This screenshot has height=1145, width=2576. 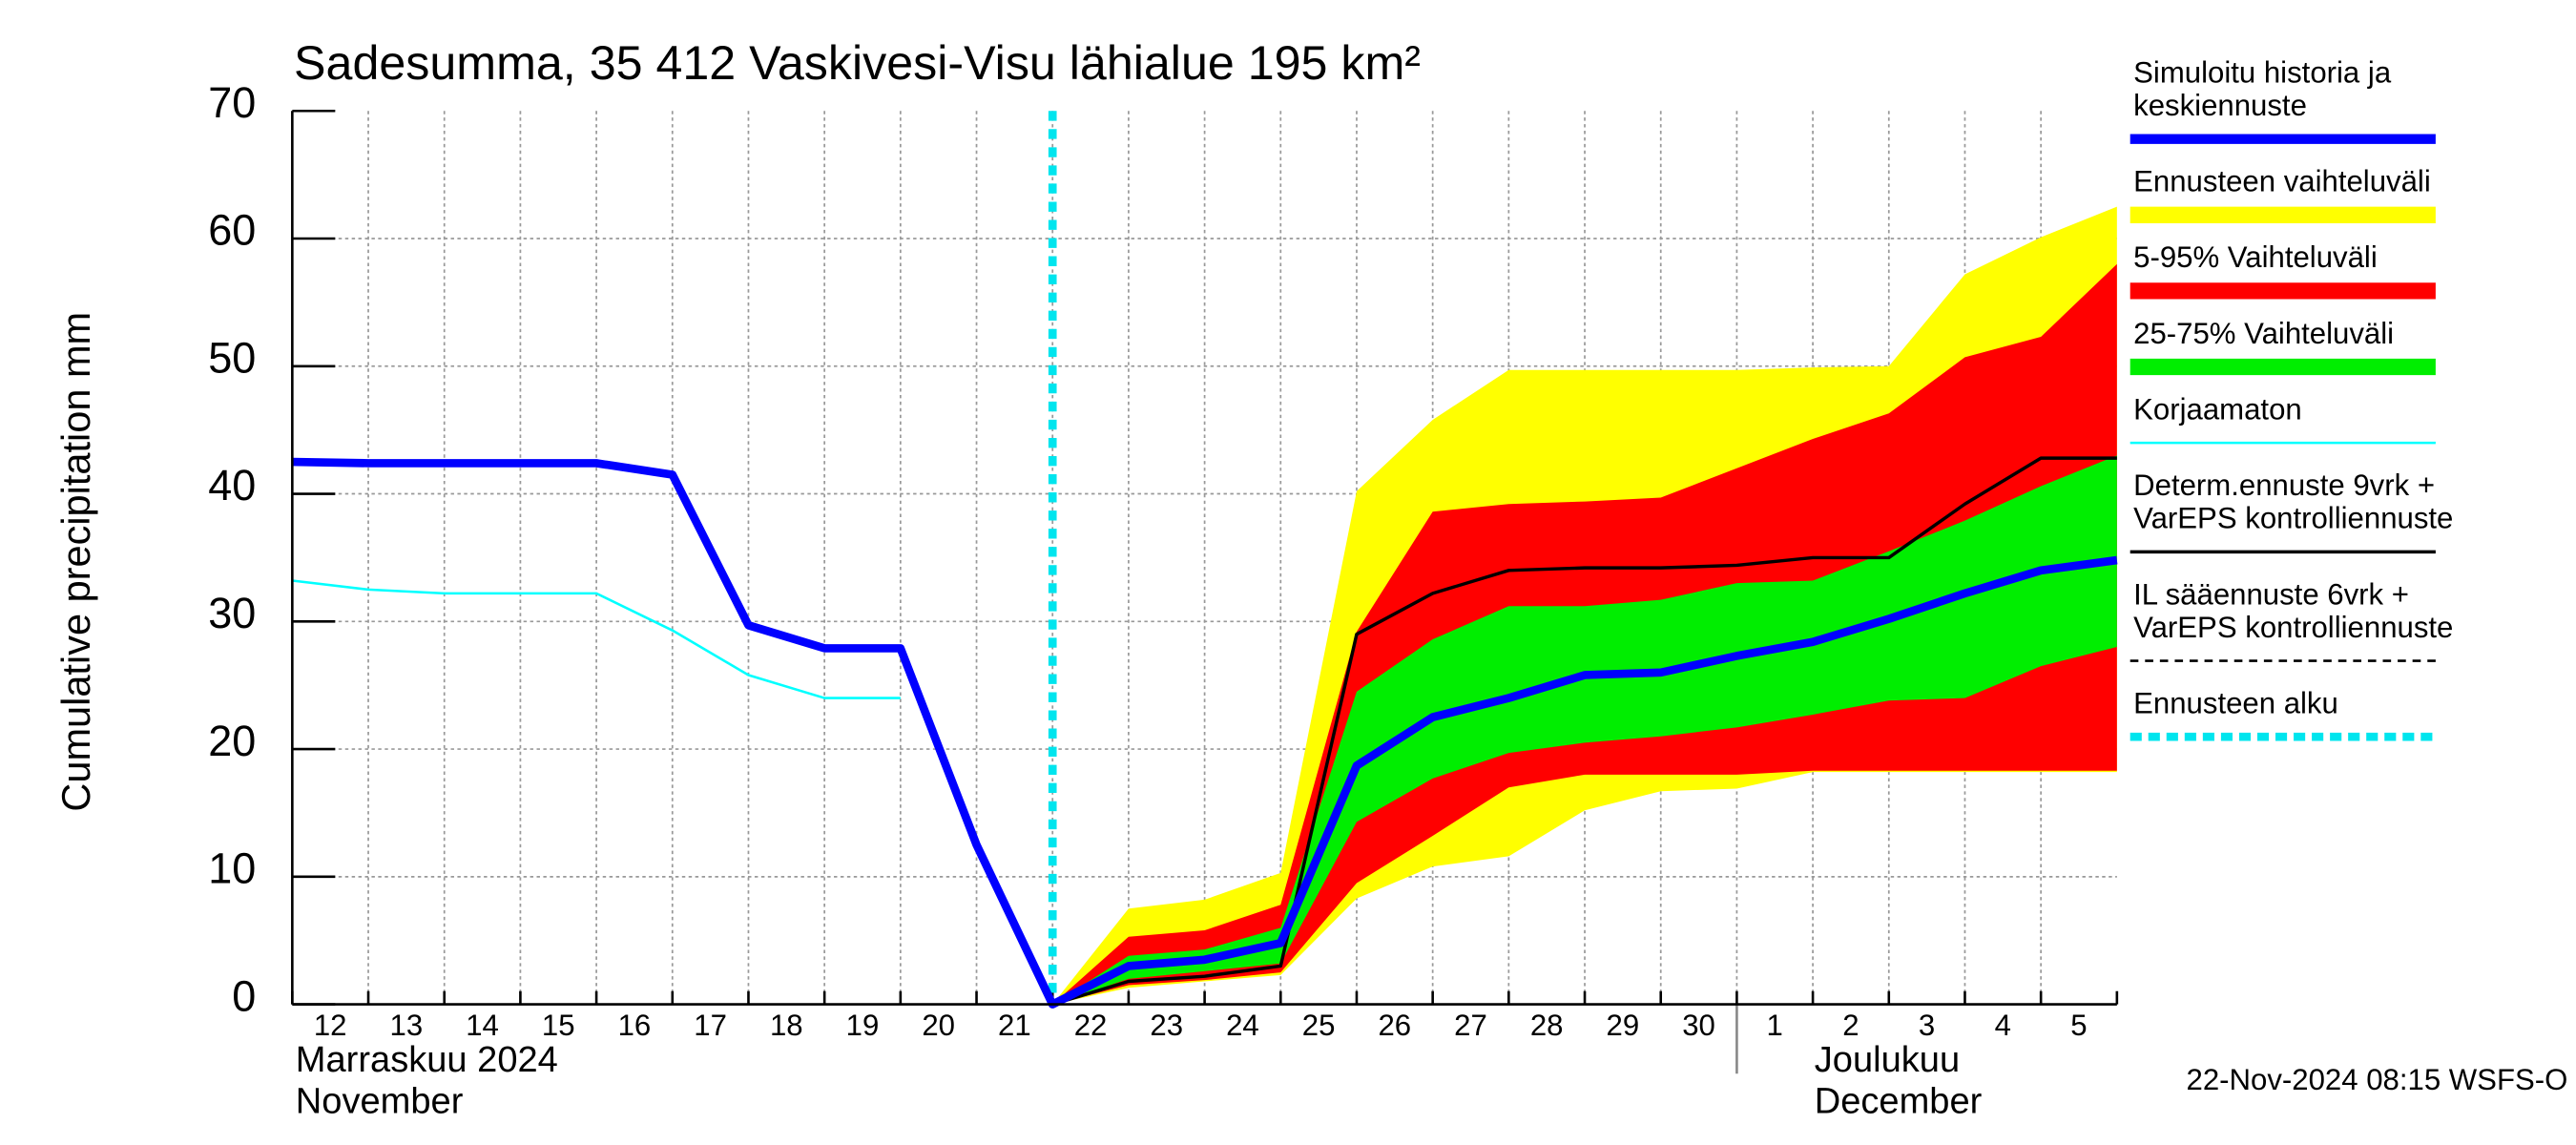 I want to click on x-tick-label: 13, so click(x=407, y=1025).